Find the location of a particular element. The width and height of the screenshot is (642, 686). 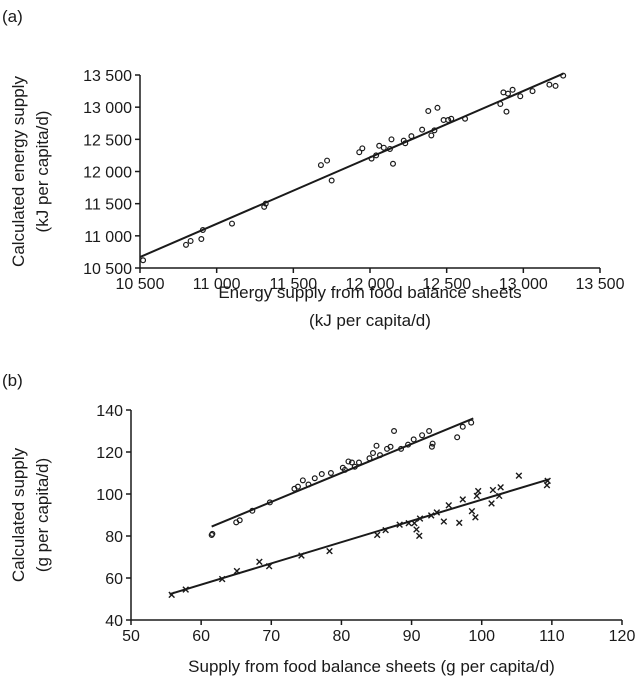

panel-a-y-axis-title-line2: (kJ per capita/d) is located at coordinates (42, 172).